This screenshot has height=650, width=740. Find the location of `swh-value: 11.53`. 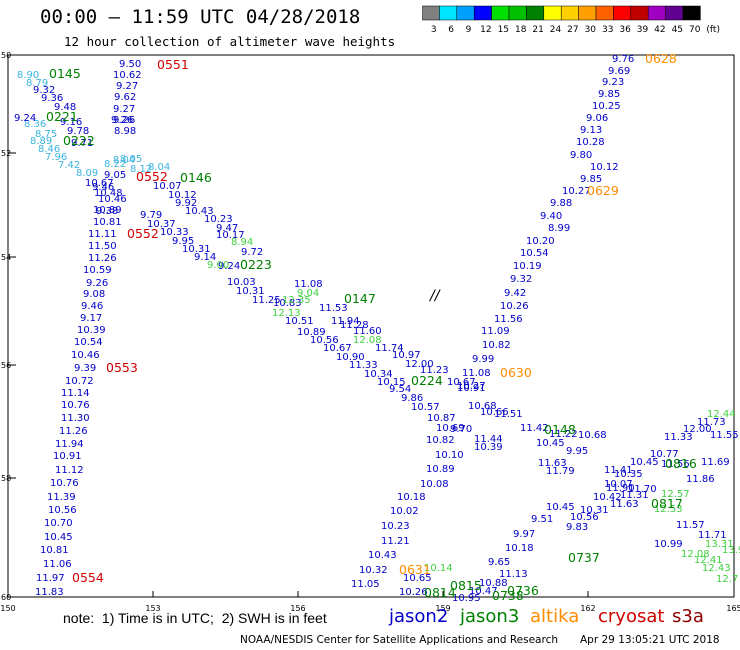

swh-value: 11.53 is located at coordinates (333, 308).